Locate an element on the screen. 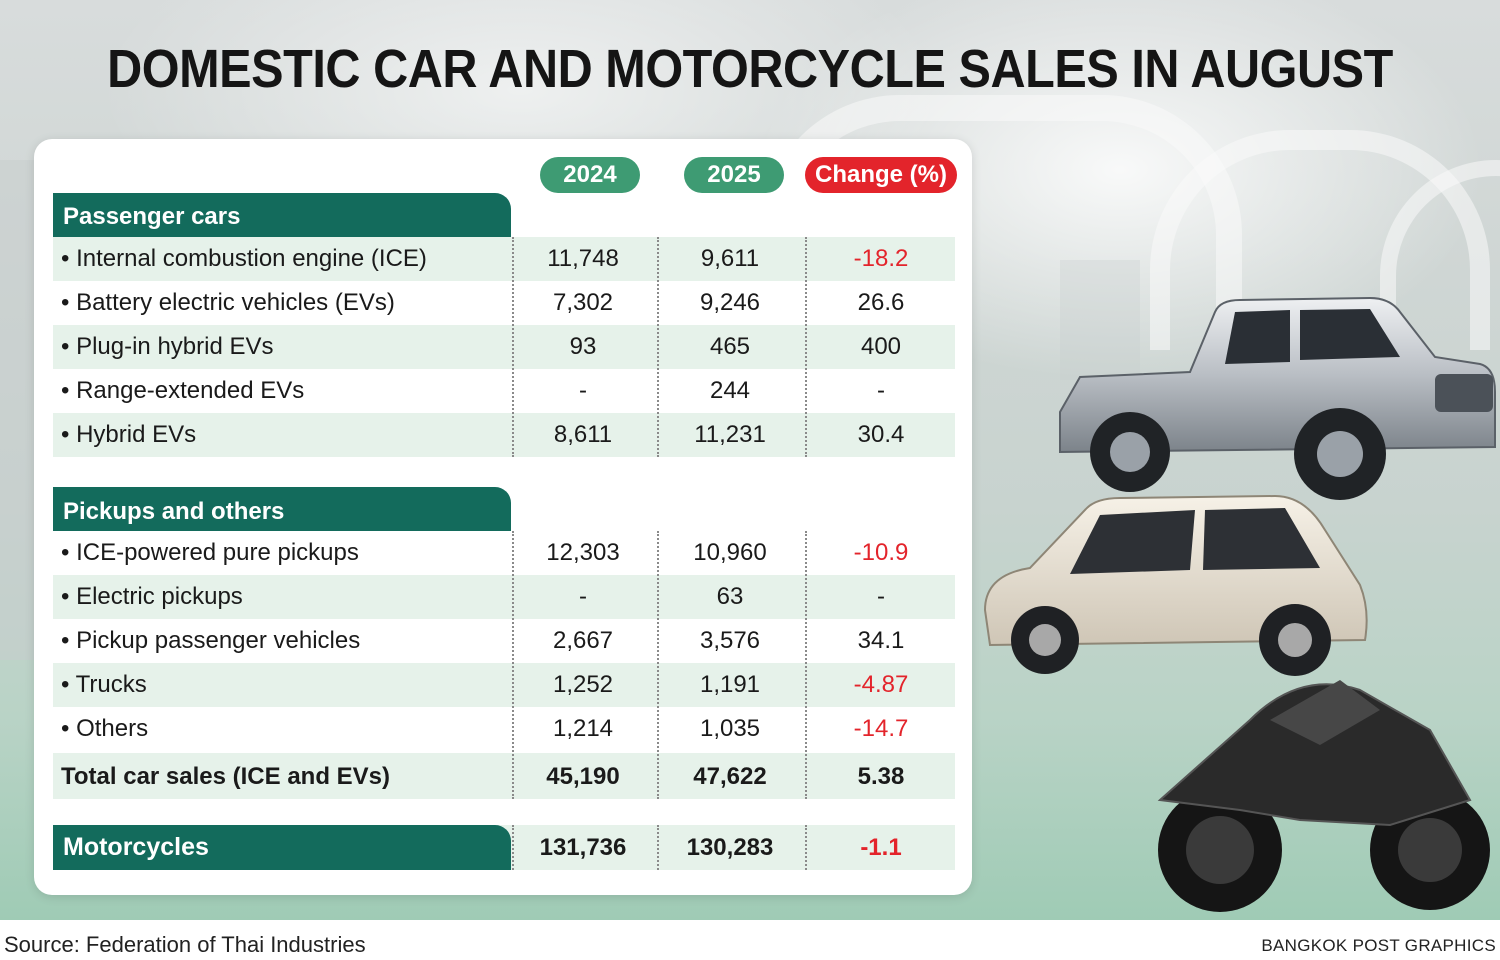  motorcycles-2025: 130,283 is located at coordinates (730, 847).